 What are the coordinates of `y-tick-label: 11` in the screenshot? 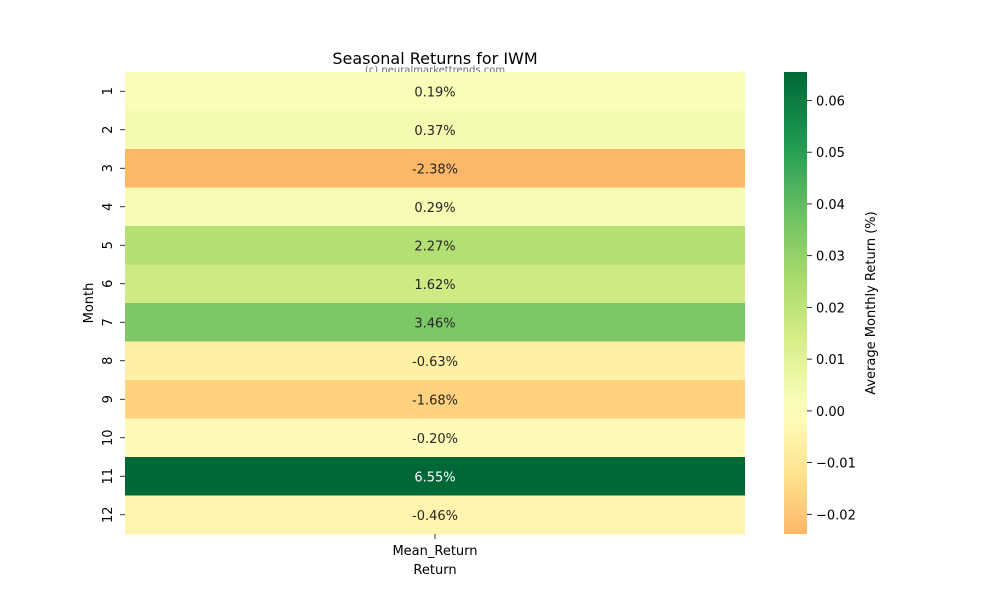 It's located at (108, 476).